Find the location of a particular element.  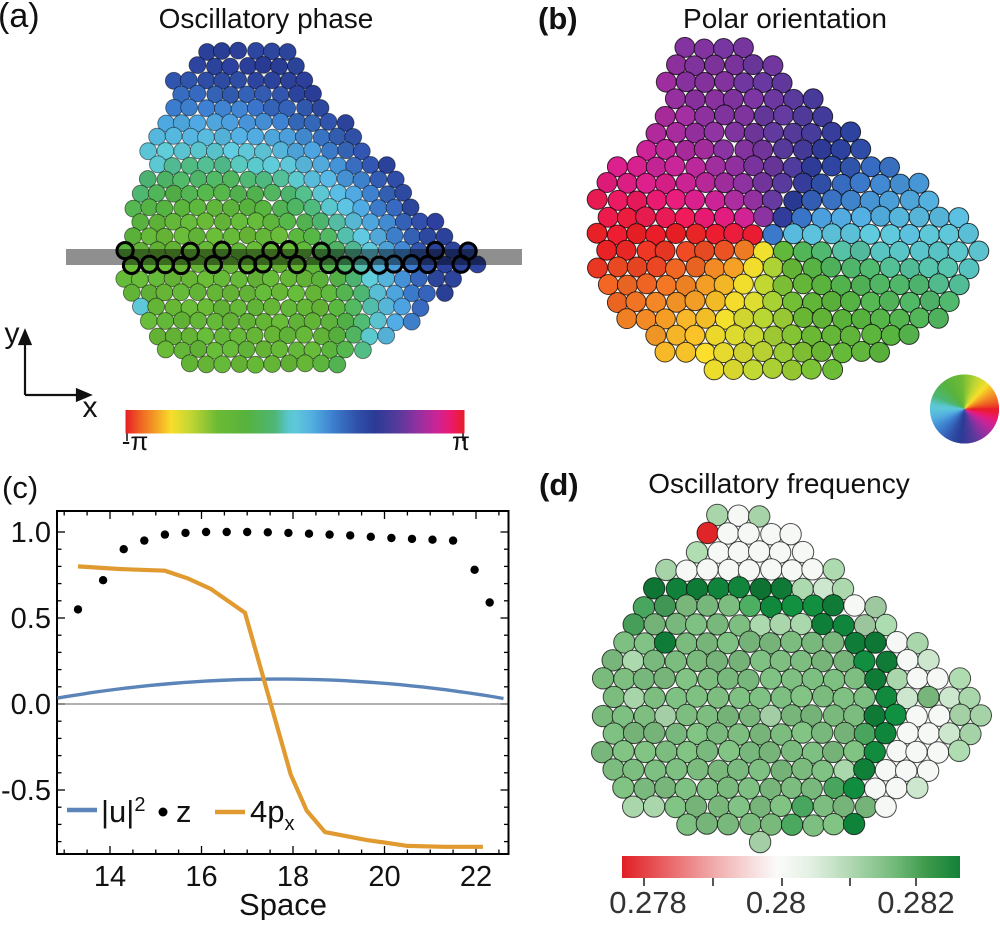

svg-text: x is located at coordinates (90, 407).